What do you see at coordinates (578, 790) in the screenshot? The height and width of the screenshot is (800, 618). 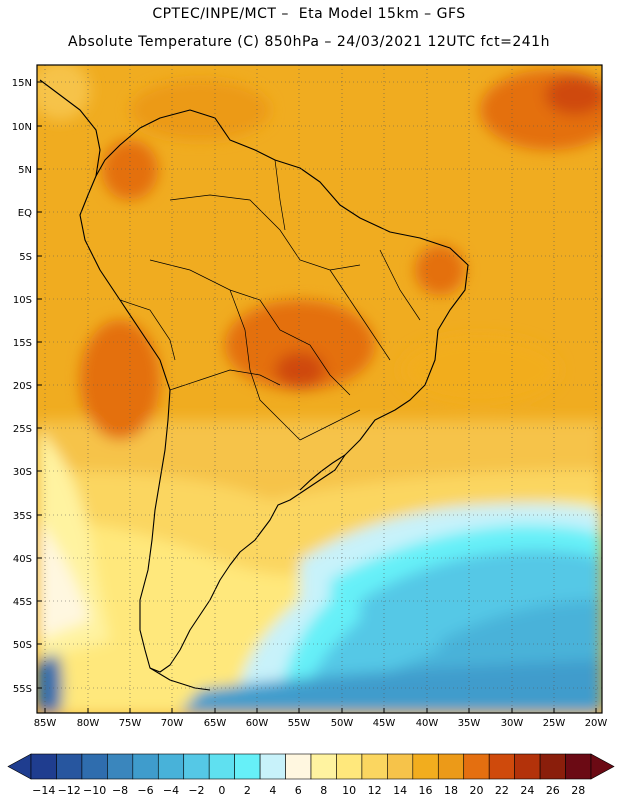 I see `colorbar-label: 28` at bounding box center [578, 790].